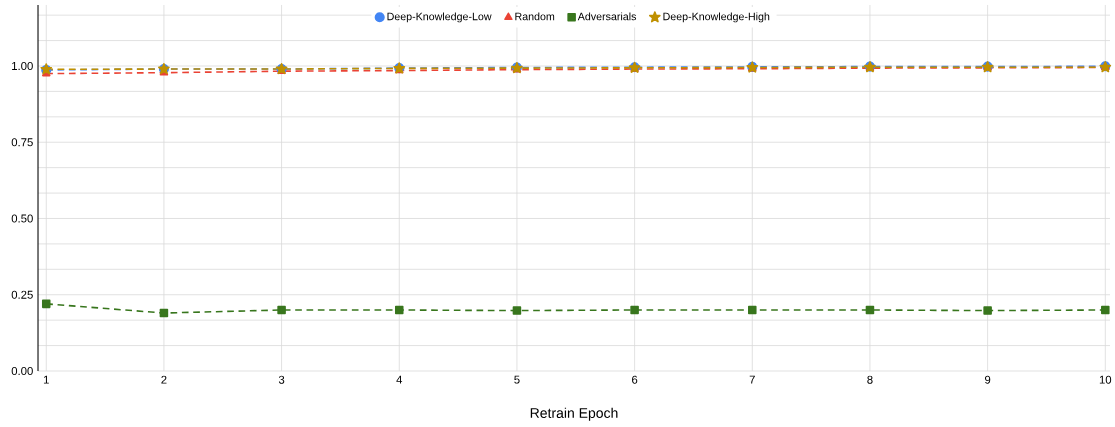  I want to click on x-tick-label: 9, so click(988, 379).